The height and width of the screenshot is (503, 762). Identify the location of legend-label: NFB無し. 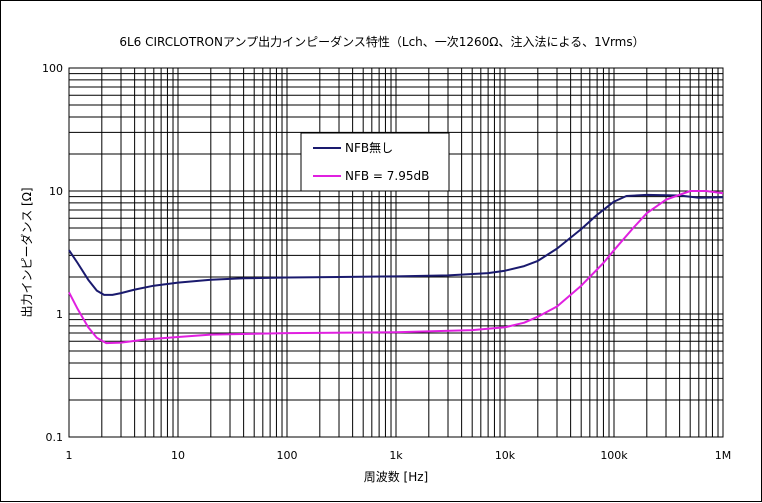
(369, 147).